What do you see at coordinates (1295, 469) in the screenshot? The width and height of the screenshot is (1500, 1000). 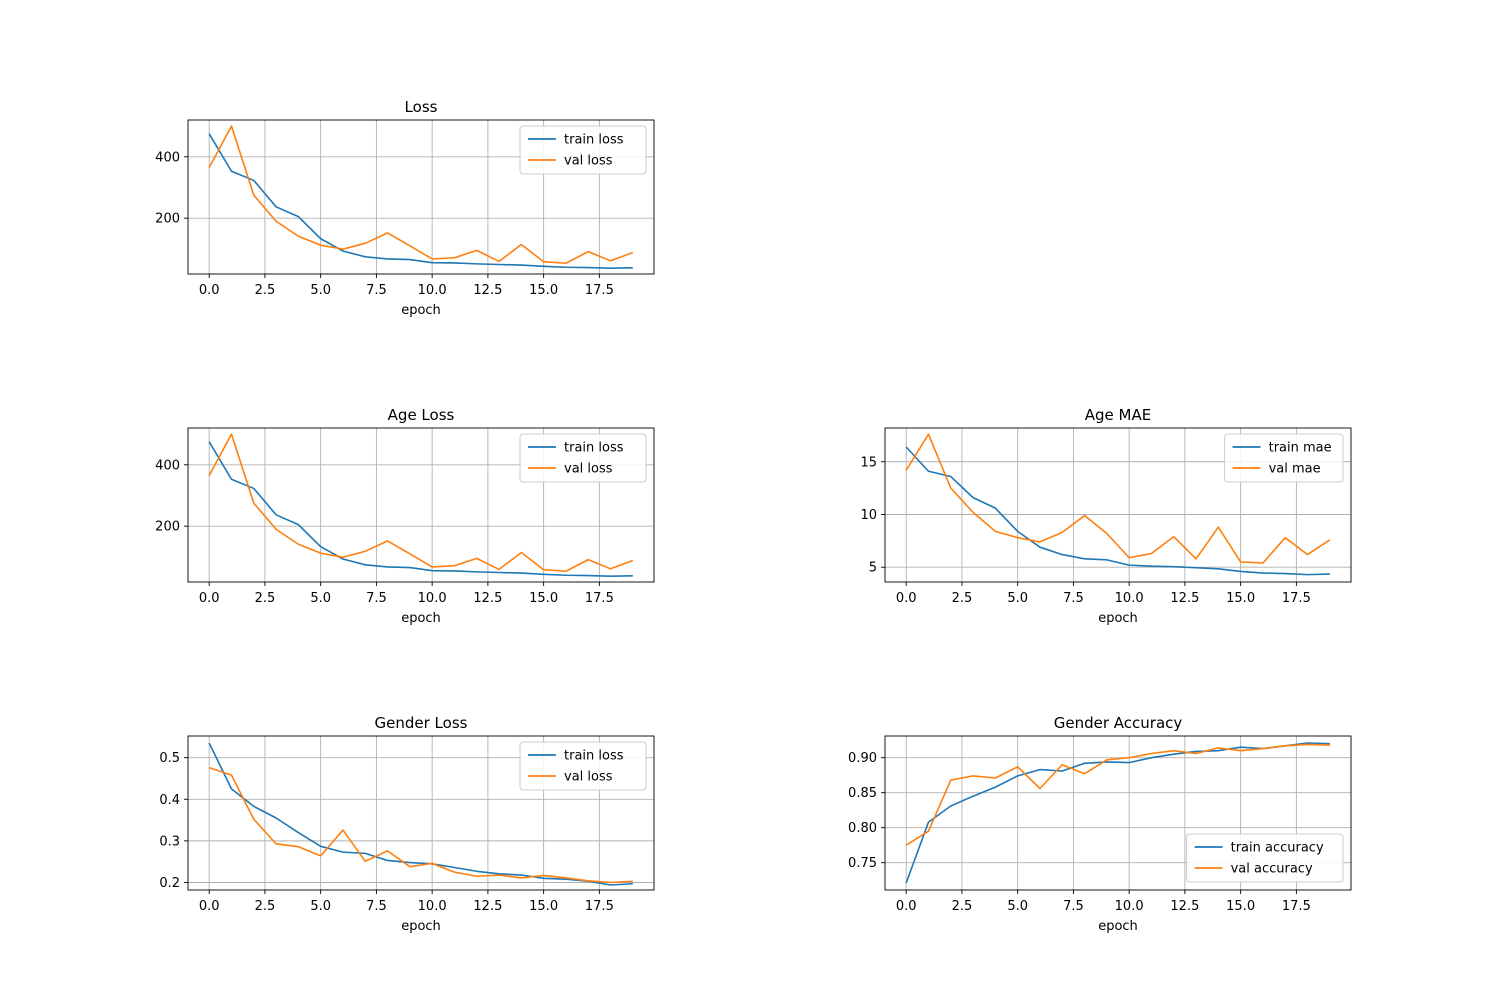 I see `legend-label: val mae` at bounding box center [1295, 469].